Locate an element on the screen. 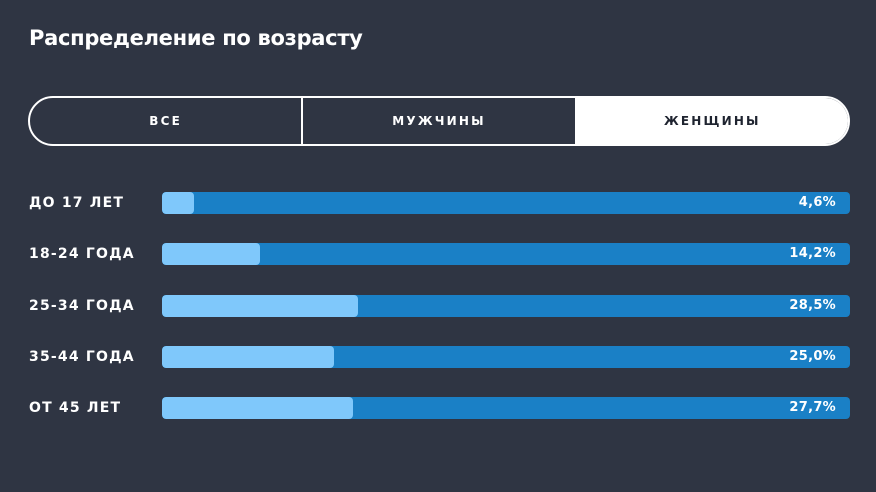  age-row: ОТ 45 ЛЕТ 27,7% is located at coordinates (438, 408).